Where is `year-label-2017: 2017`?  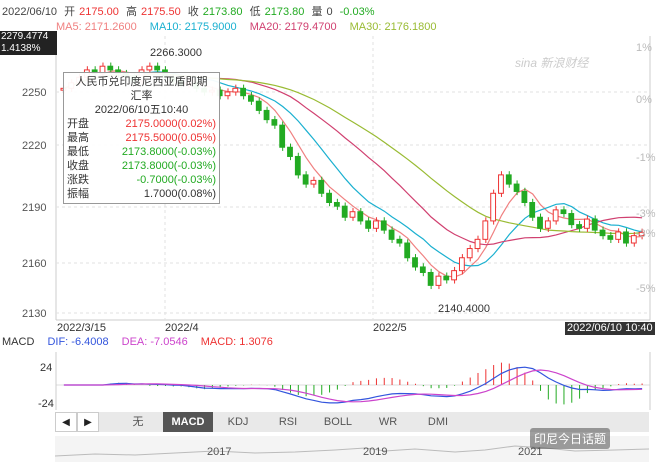 year-label-2017: 2017 is located at coordinates (219, 452).